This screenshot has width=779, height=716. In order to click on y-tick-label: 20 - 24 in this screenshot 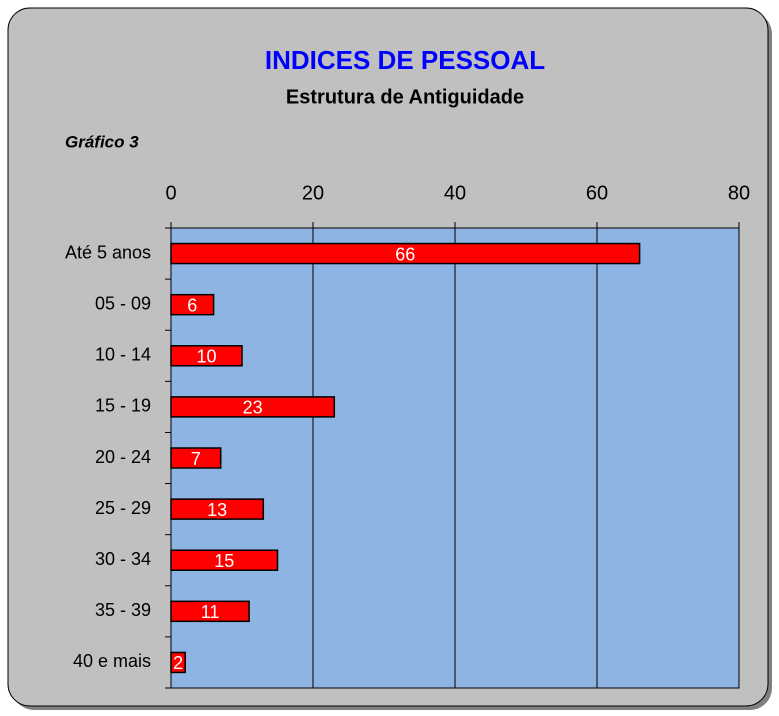, I will do `click(123, 457)`.